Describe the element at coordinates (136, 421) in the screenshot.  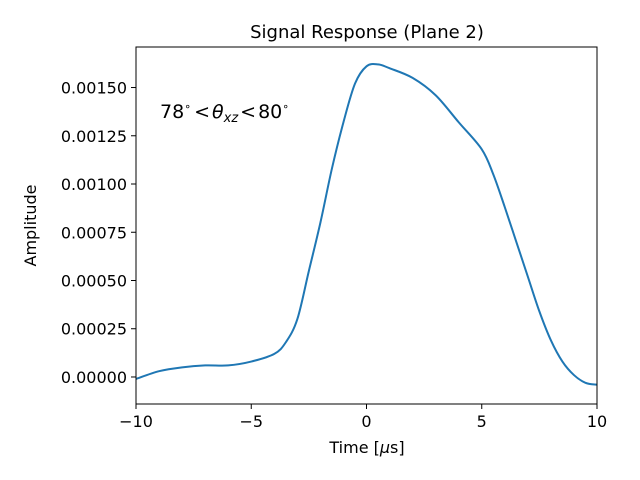
I see `x-tick-label: −10` at that location.